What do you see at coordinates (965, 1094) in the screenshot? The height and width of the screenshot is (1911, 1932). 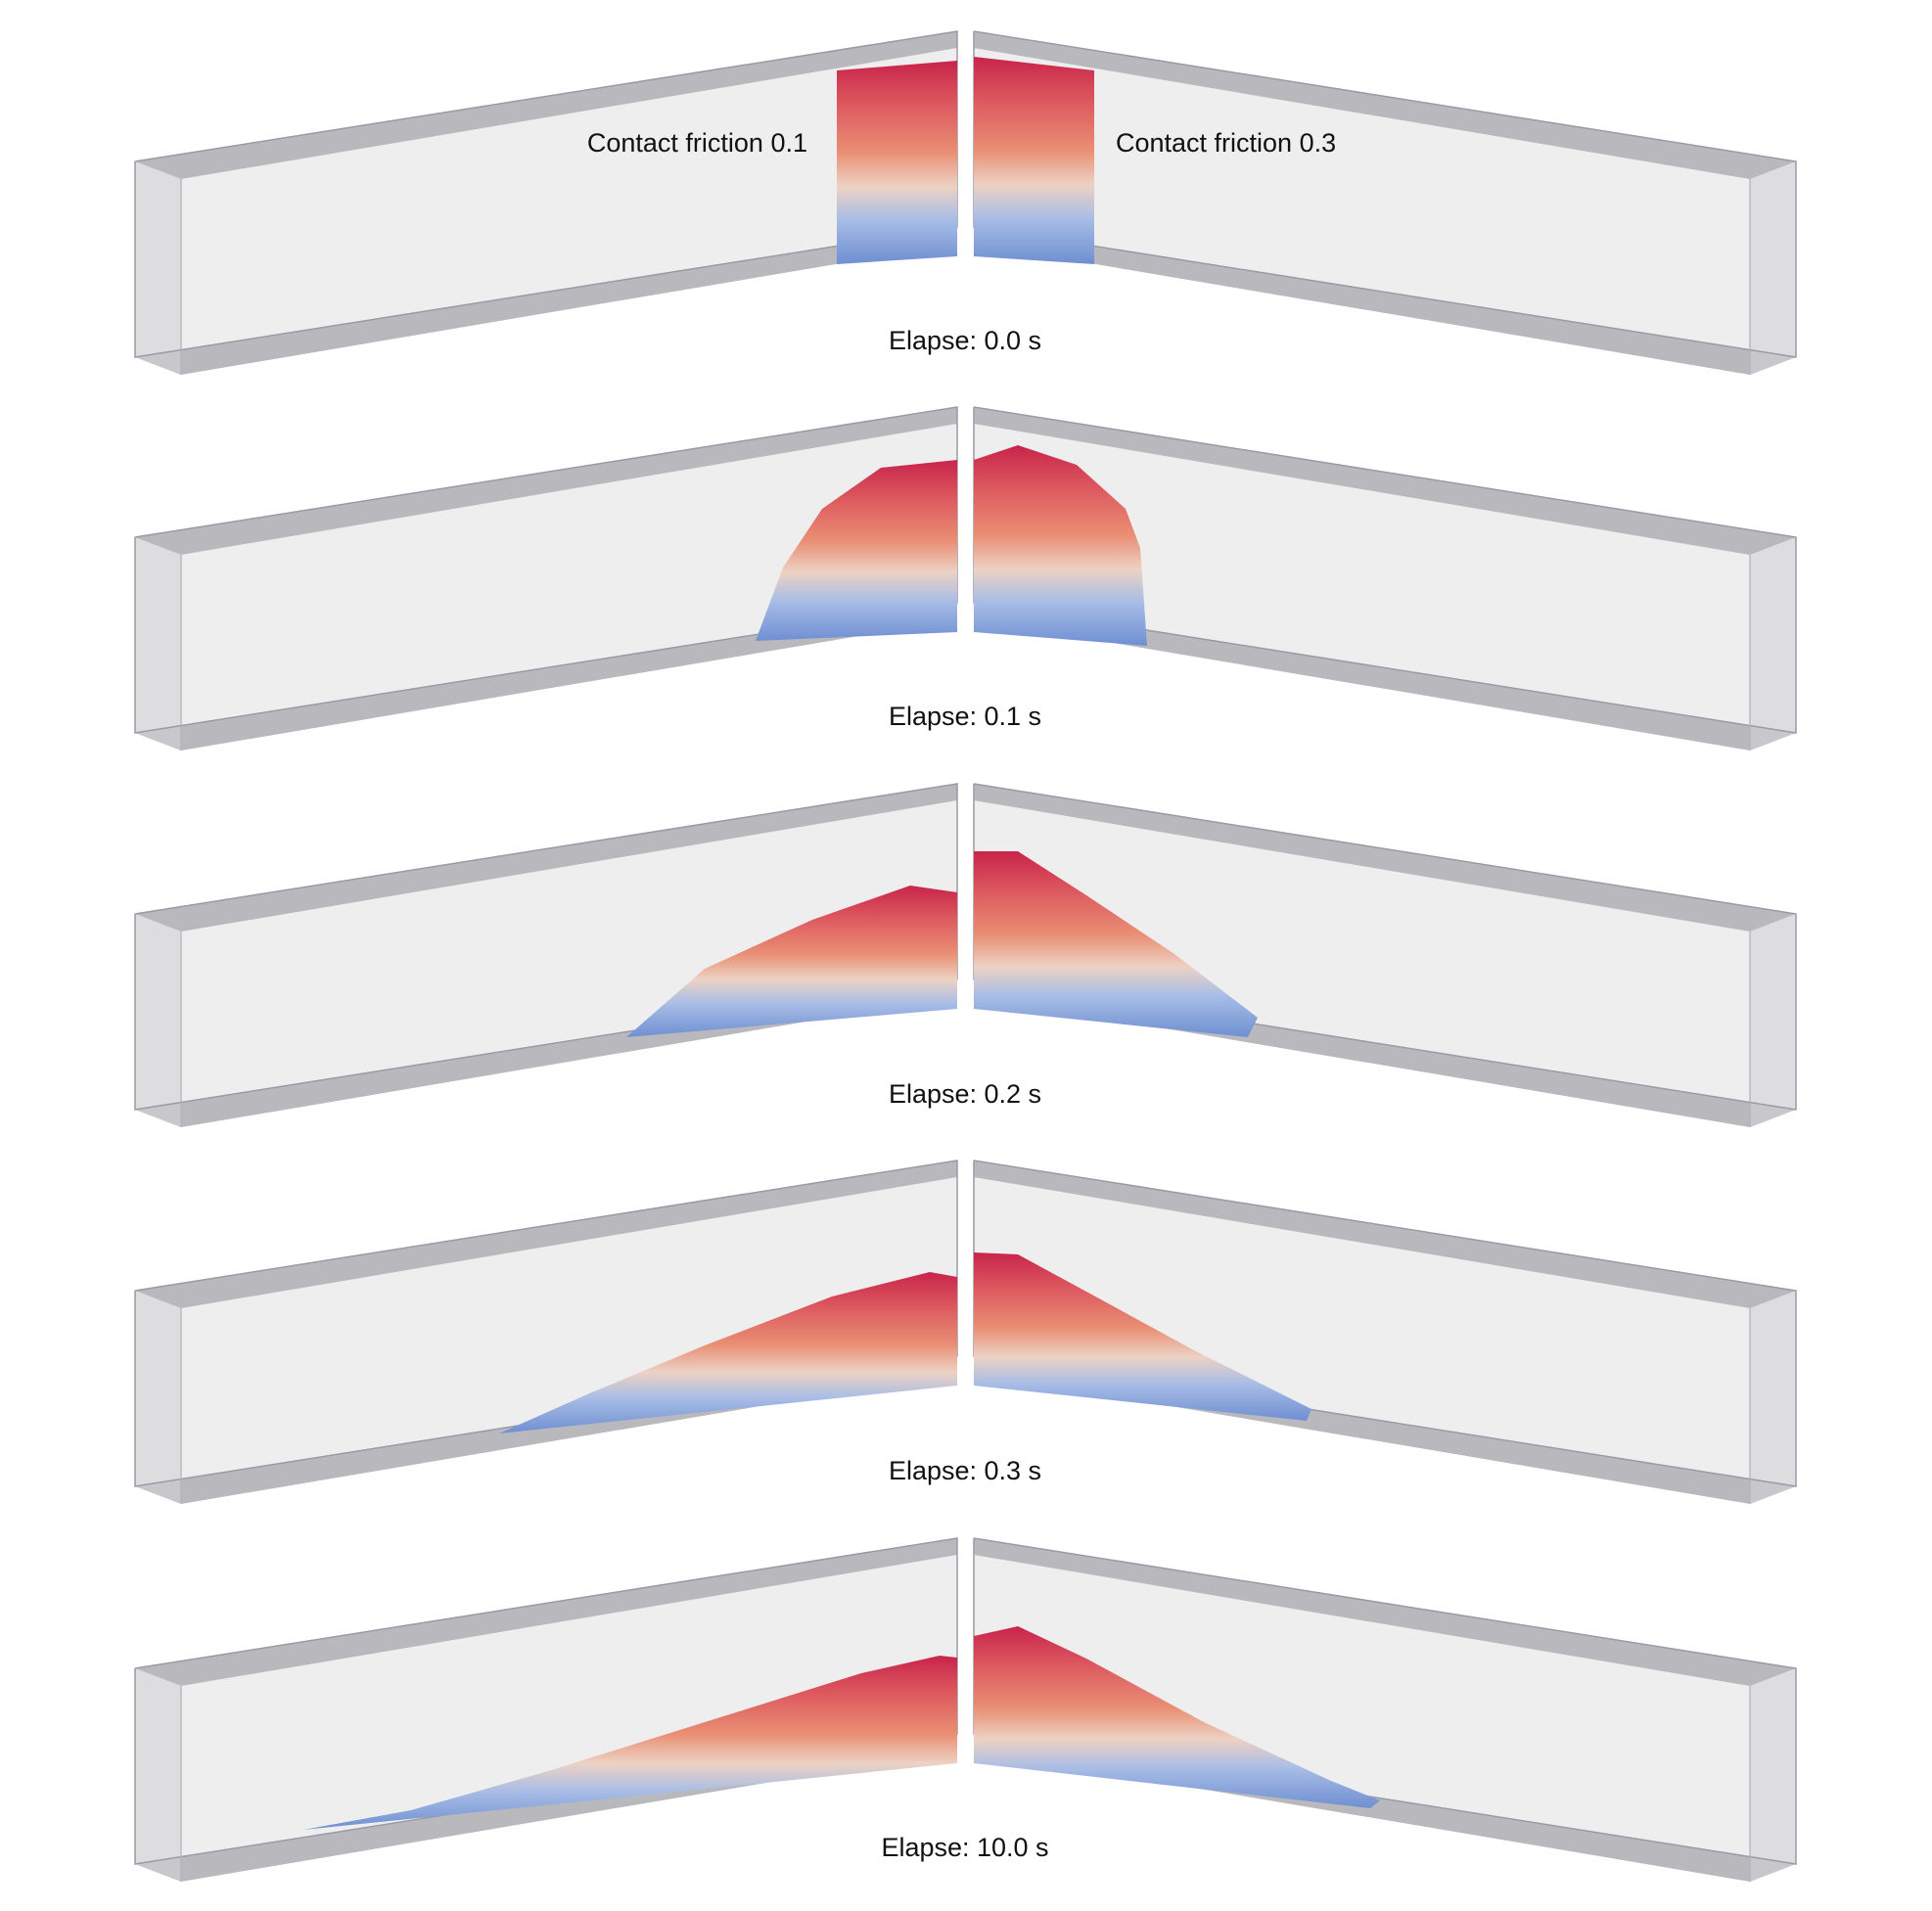 I see `elapse-label: Elapse: 0.2 s` at bounding box center [965, 1094].